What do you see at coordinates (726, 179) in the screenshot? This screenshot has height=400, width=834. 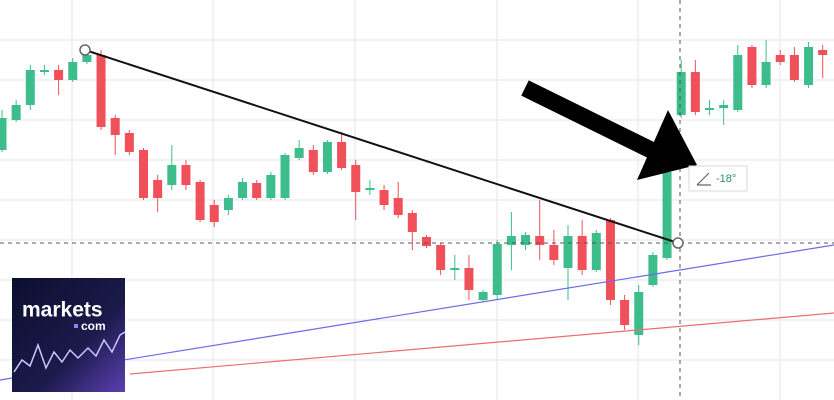 I see `angle-label: -18°` at bounding box center [726, 179].